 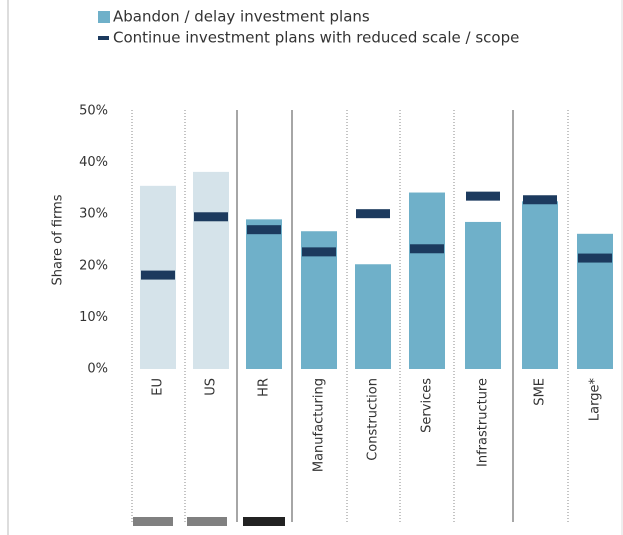 I want to click on x-tick-label: Construction, so click(x=373, y=419).